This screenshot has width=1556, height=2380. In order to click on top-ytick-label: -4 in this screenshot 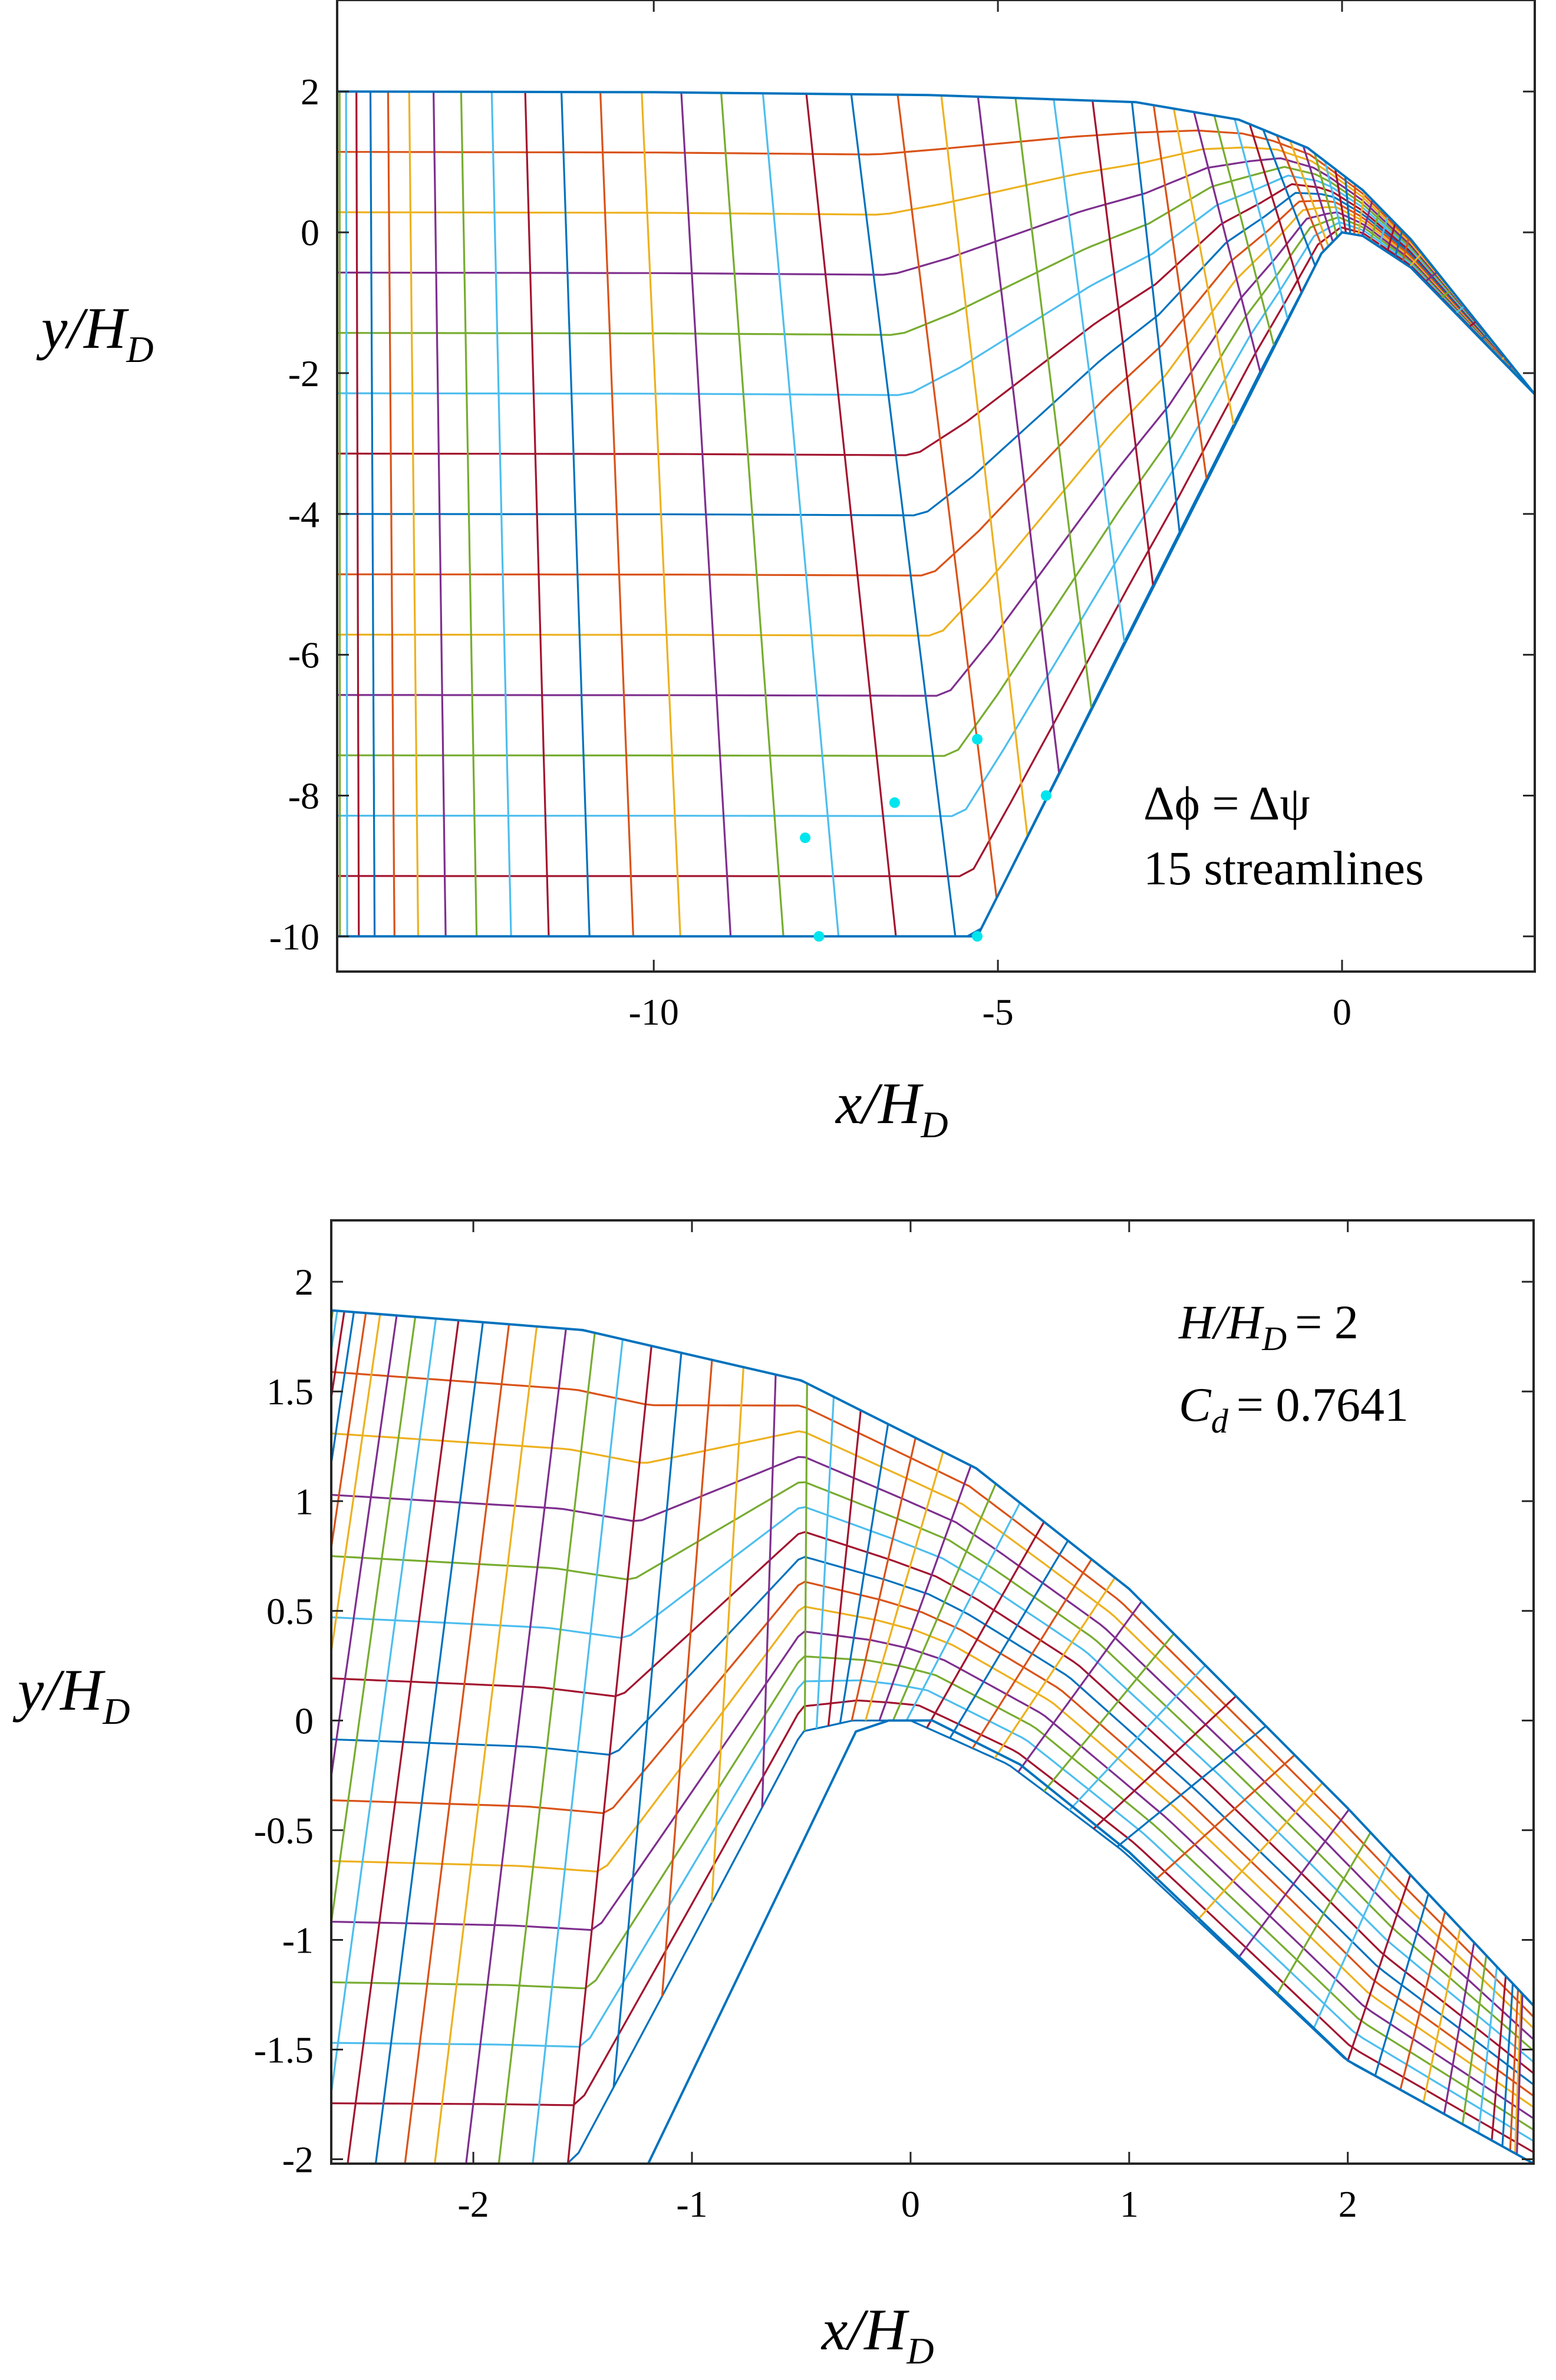, I will do `click(303, 514)`.